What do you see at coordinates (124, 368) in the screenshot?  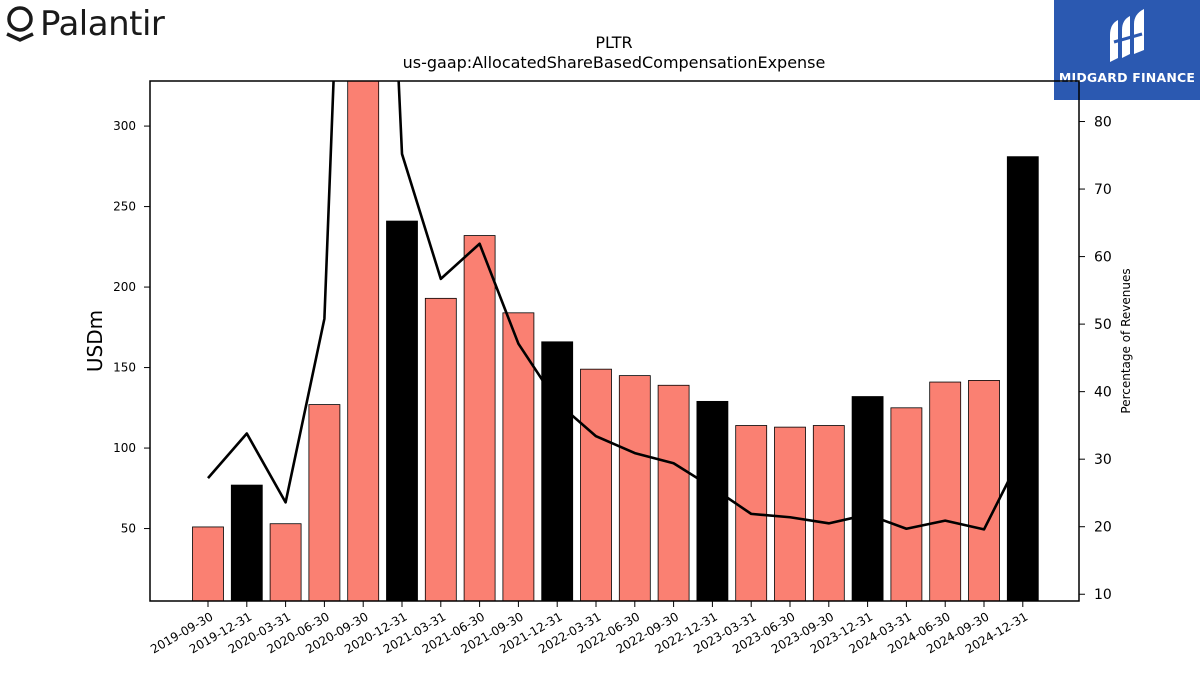 I see `y-tick-label: 150` at bounding box center [124, 368].